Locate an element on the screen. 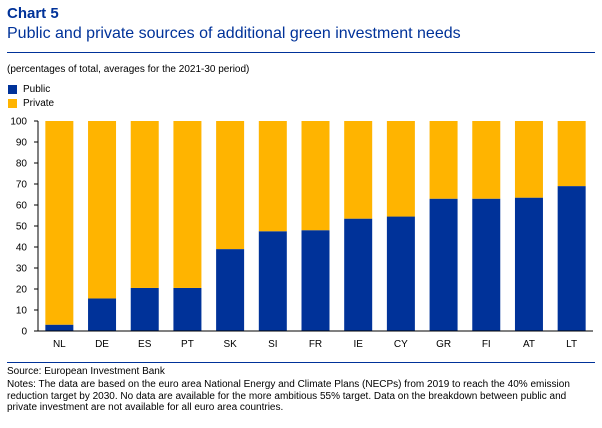 The height and width of the screenshot is (428, 602). bar-private-fr is located at coordinates (315, 176).